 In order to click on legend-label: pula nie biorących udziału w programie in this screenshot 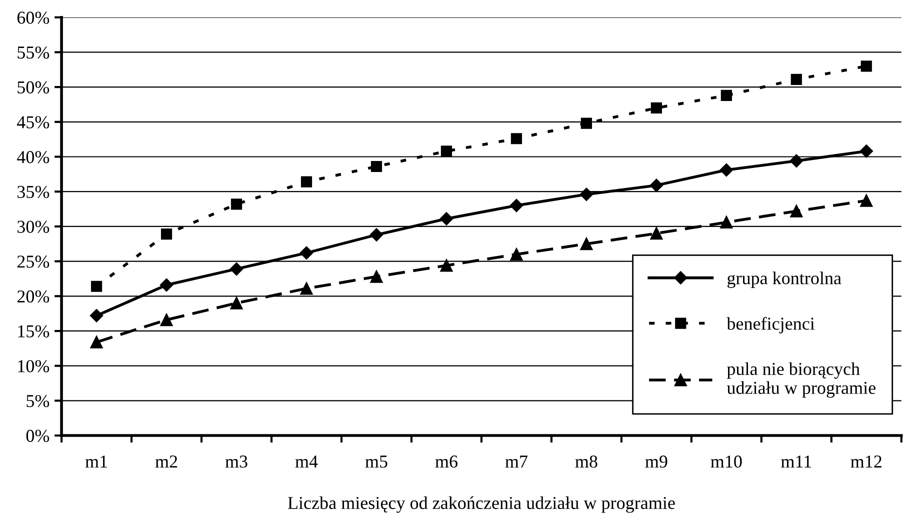, I will do `click(801, 380)`.